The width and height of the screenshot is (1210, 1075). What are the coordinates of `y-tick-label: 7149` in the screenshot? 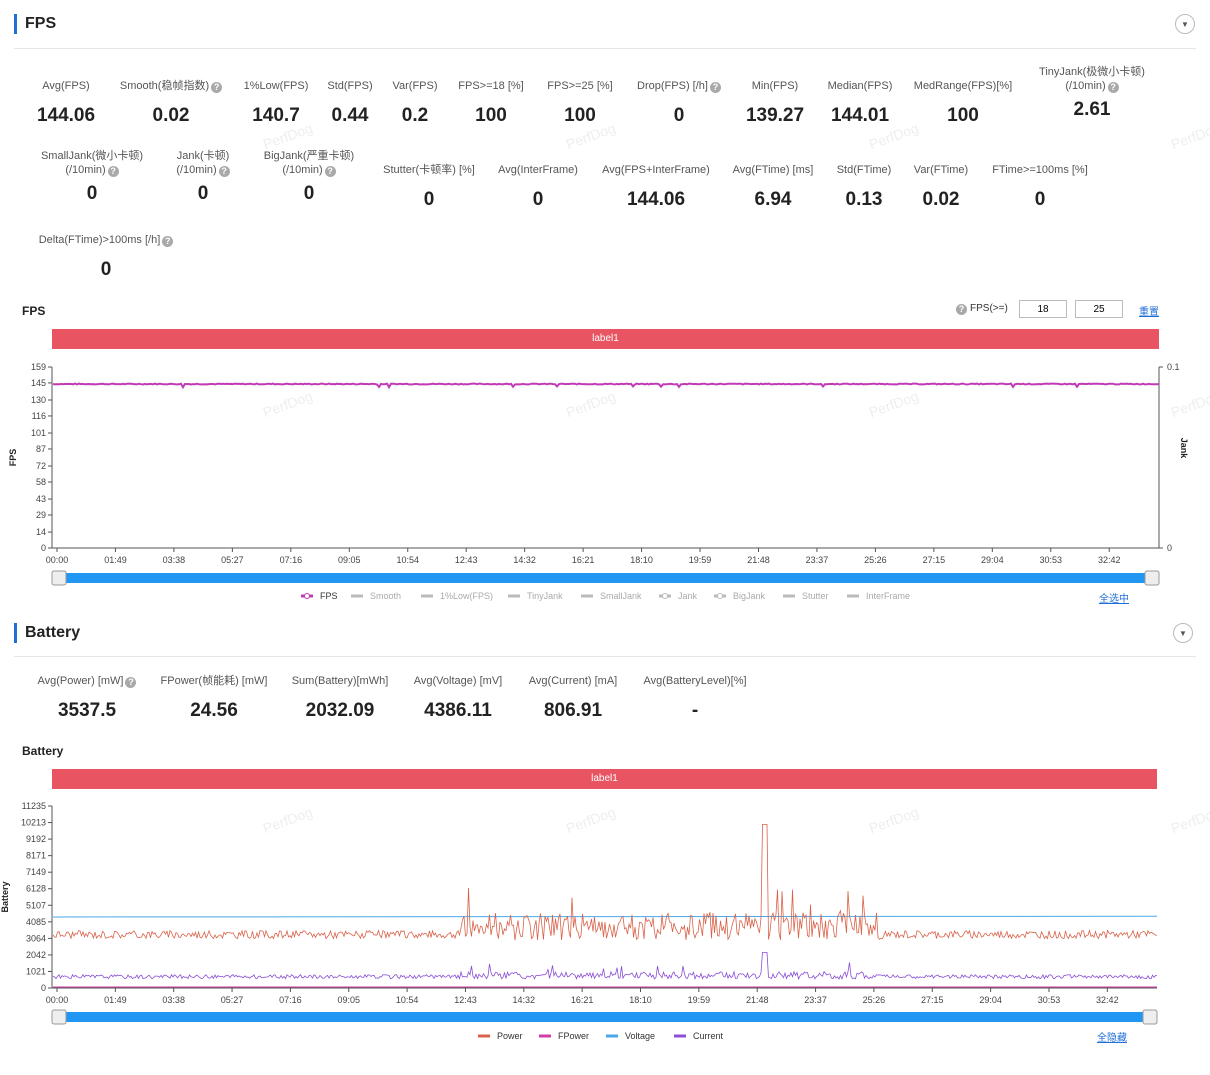 It's located at (36, 872).